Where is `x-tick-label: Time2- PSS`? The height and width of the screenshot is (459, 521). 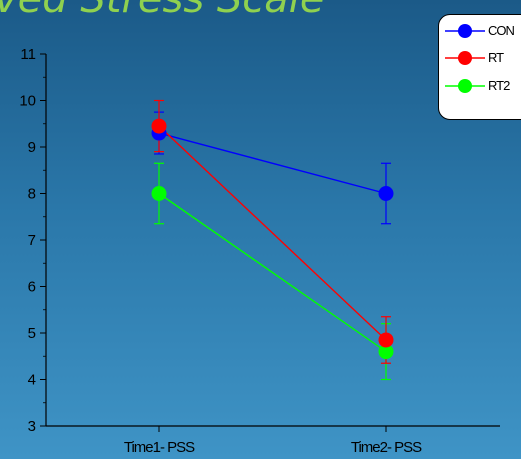 x-tick-label: Time2- PSS is located at coordinates (386, 447).